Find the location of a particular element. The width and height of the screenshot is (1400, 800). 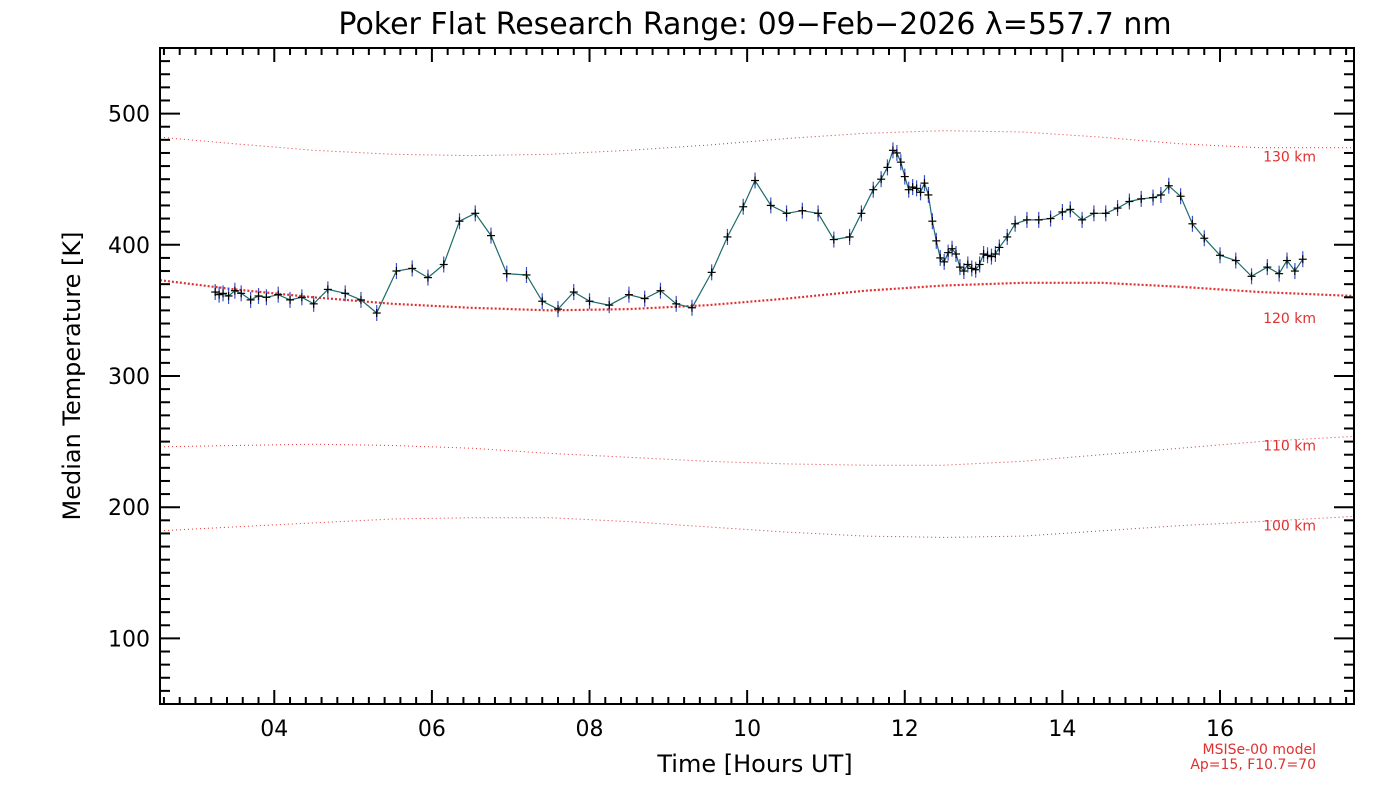

model-curve-label: 110 km is located at coordinates (1289, 446).